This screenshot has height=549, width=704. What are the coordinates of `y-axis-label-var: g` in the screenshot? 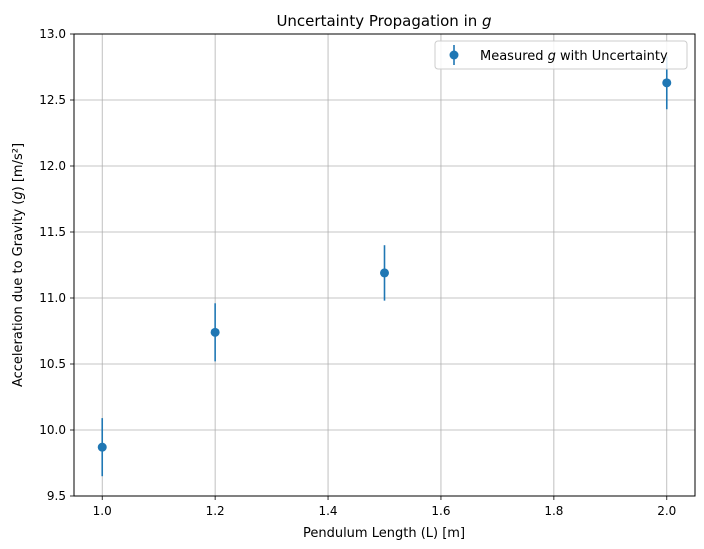 It's located at (18, 195).